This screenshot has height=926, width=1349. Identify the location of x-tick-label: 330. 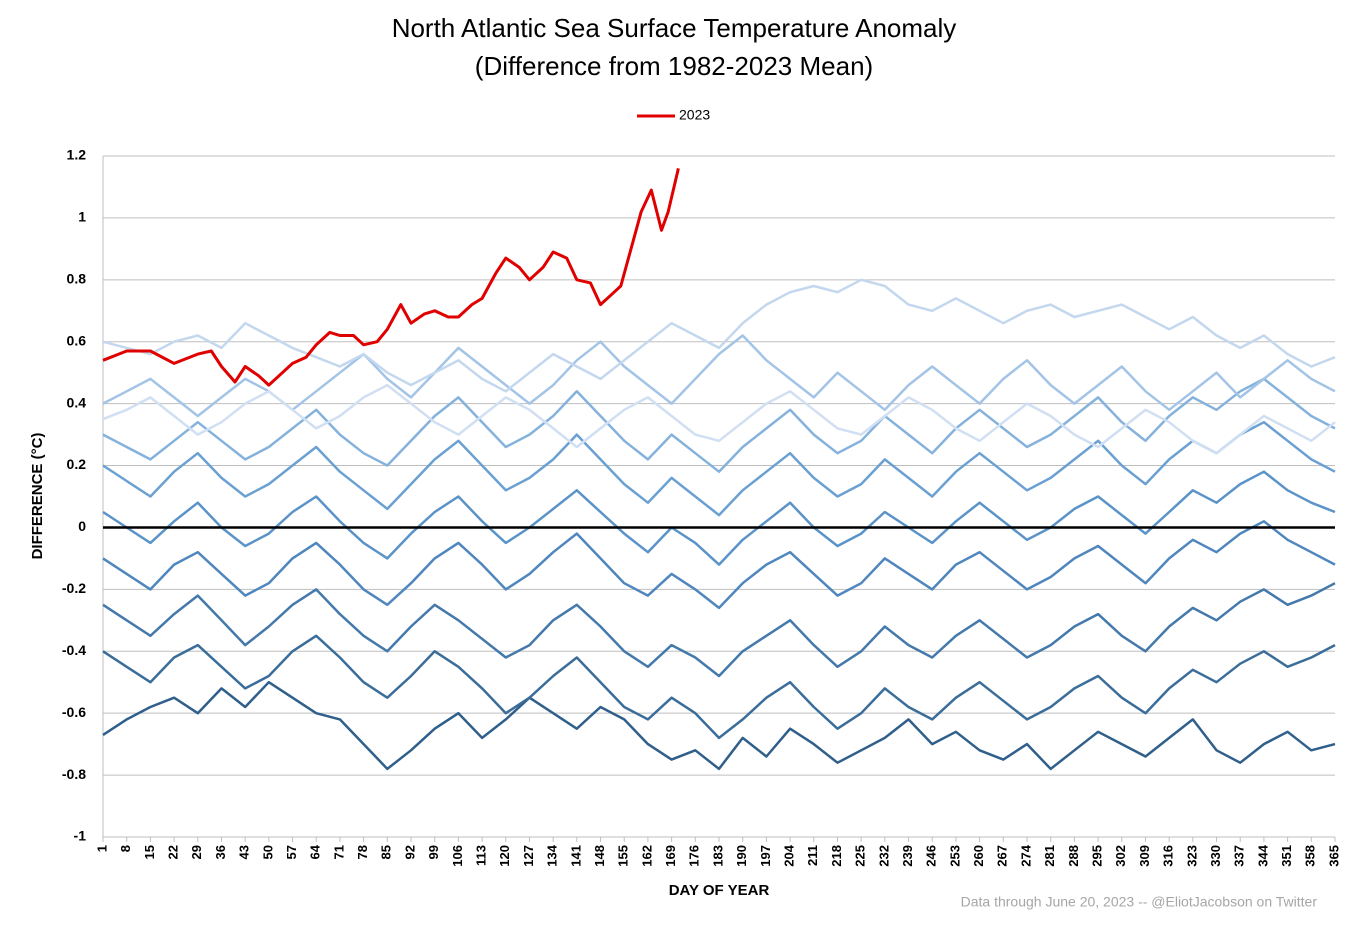
(1215, 856).